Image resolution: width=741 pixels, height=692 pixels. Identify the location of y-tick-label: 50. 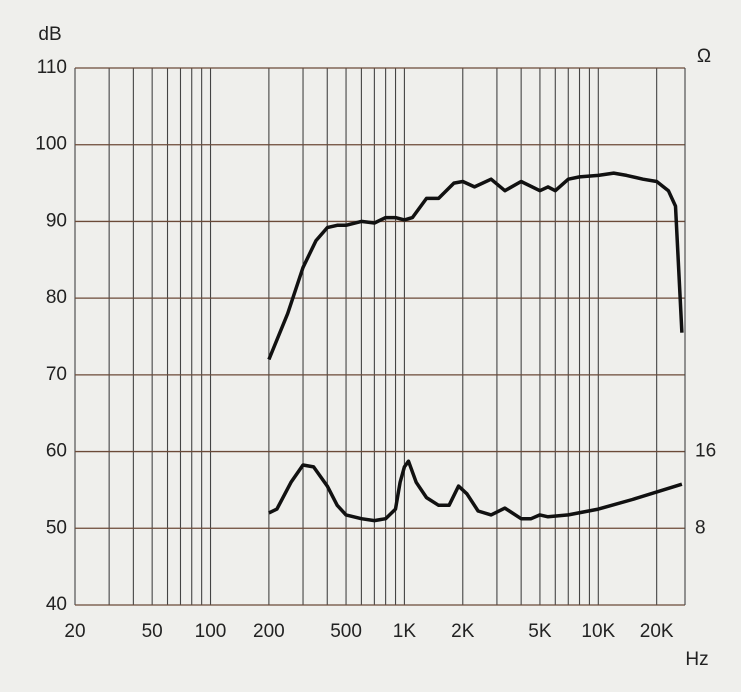
(56, 527).